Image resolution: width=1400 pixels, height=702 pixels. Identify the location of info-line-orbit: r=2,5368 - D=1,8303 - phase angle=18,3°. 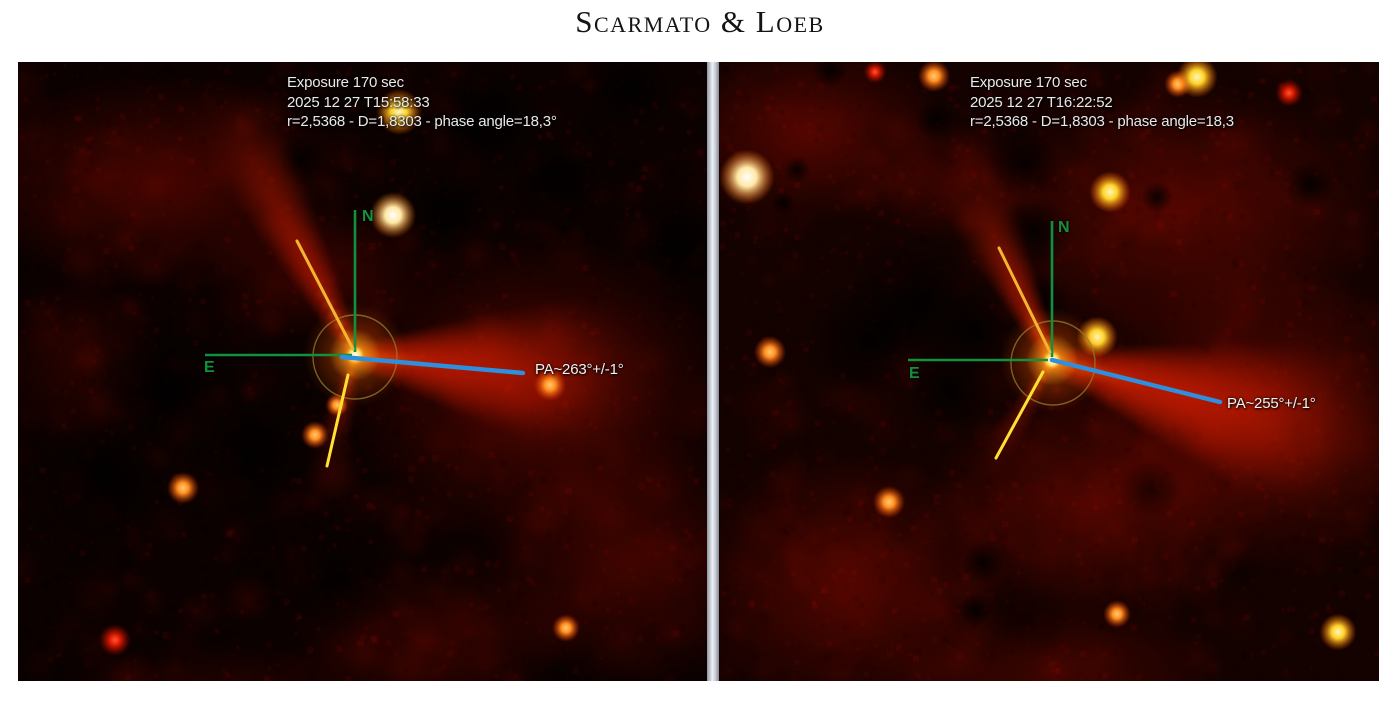
(422, 121).